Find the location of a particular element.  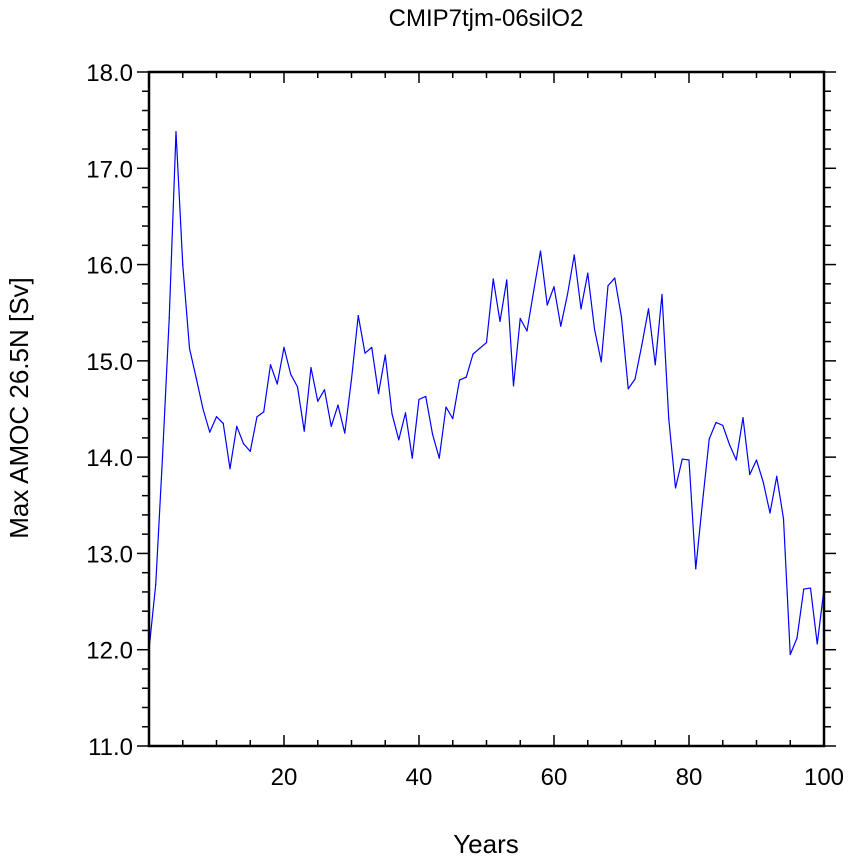

y-axis-title: Max AMOC 26.5N [Sv] is located at coordinates (19, 408).